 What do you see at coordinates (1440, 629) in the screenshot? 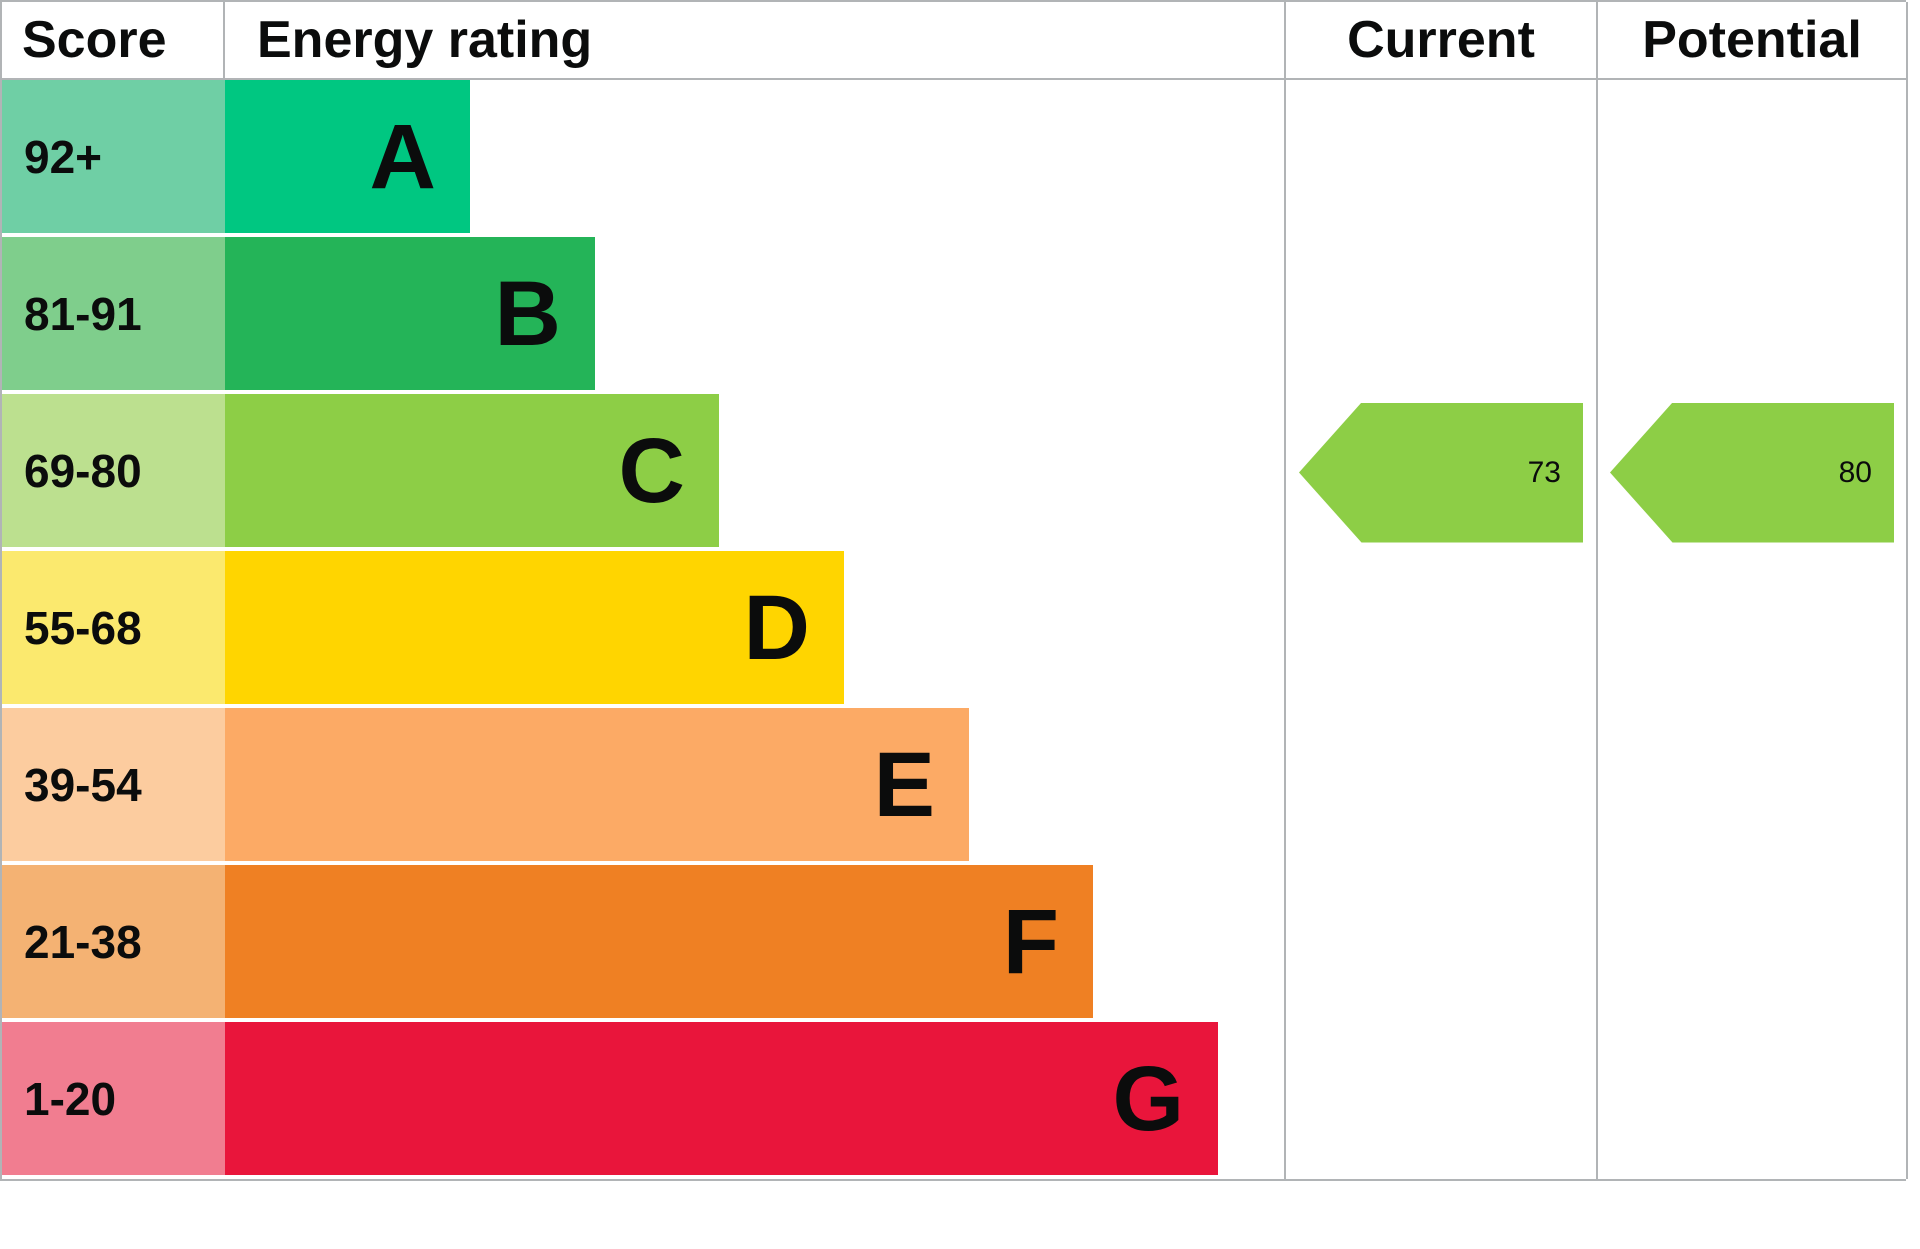
I see `current-cell-d` at bounding box center [1440, 629].